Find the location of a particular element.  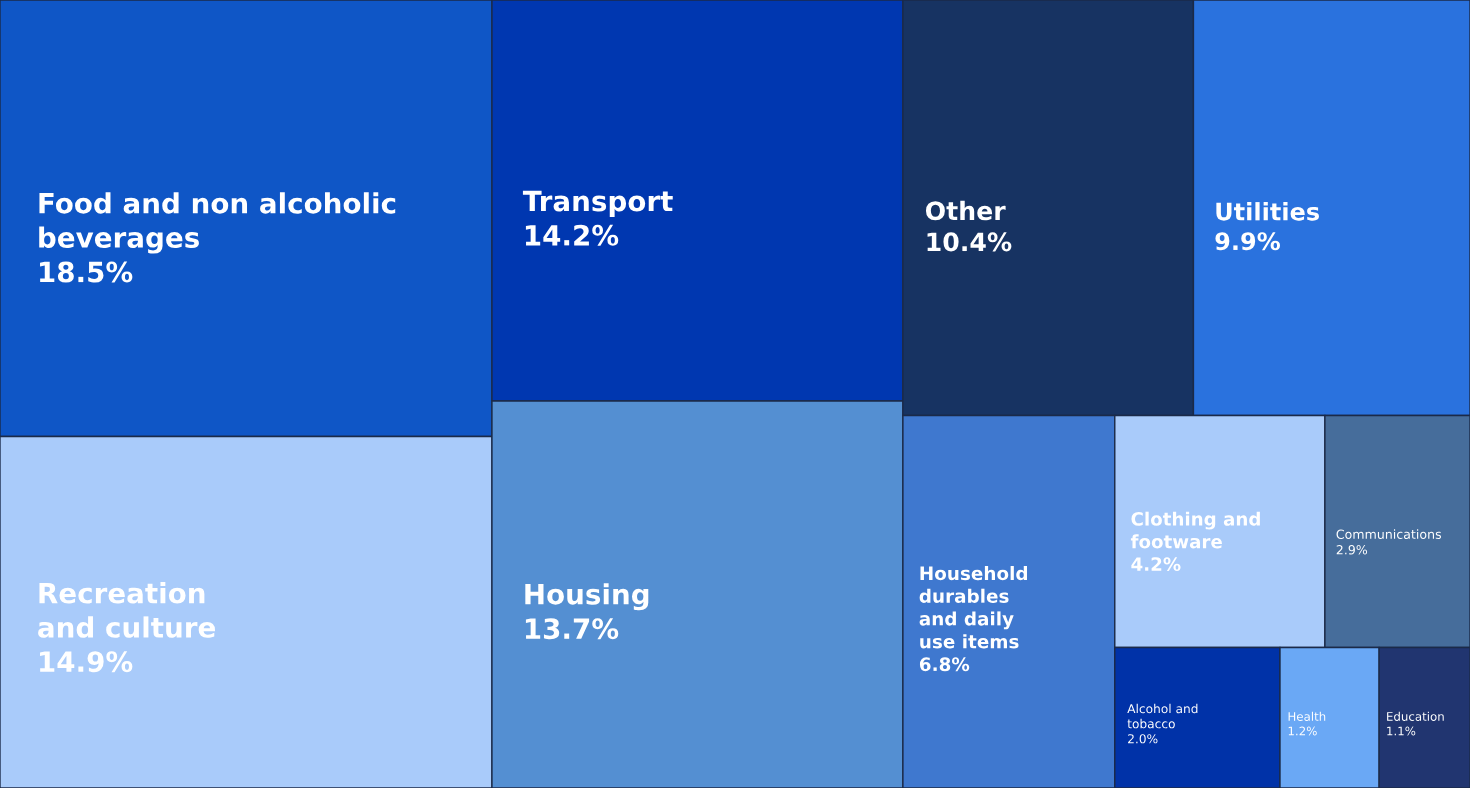

data-label: 2.9% is located at coordinates (1352, 549).